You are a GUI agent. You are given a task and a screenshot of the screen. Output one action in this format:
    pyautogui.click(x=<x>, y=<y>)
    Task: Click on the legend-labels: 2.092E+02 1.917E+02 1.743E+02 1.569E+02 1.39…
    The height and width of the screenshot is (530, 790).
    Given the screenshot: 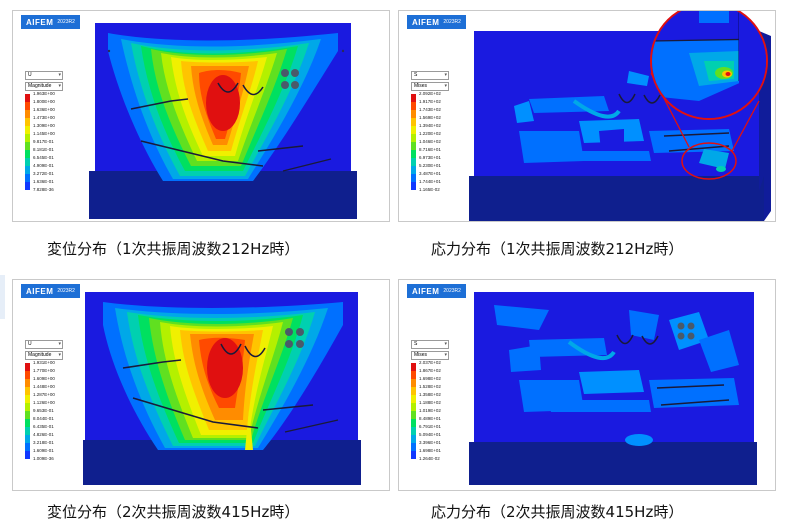 What is the action you would take?
    pyautogui.click(x=430, y=141)
    